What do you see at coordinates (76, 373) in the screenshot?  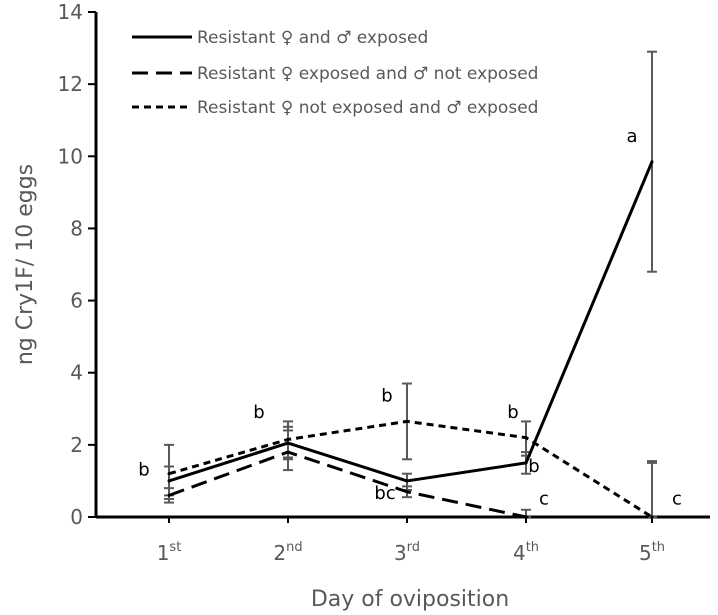 I see `y-tick-label: 4` at bounding box center [76, 373].